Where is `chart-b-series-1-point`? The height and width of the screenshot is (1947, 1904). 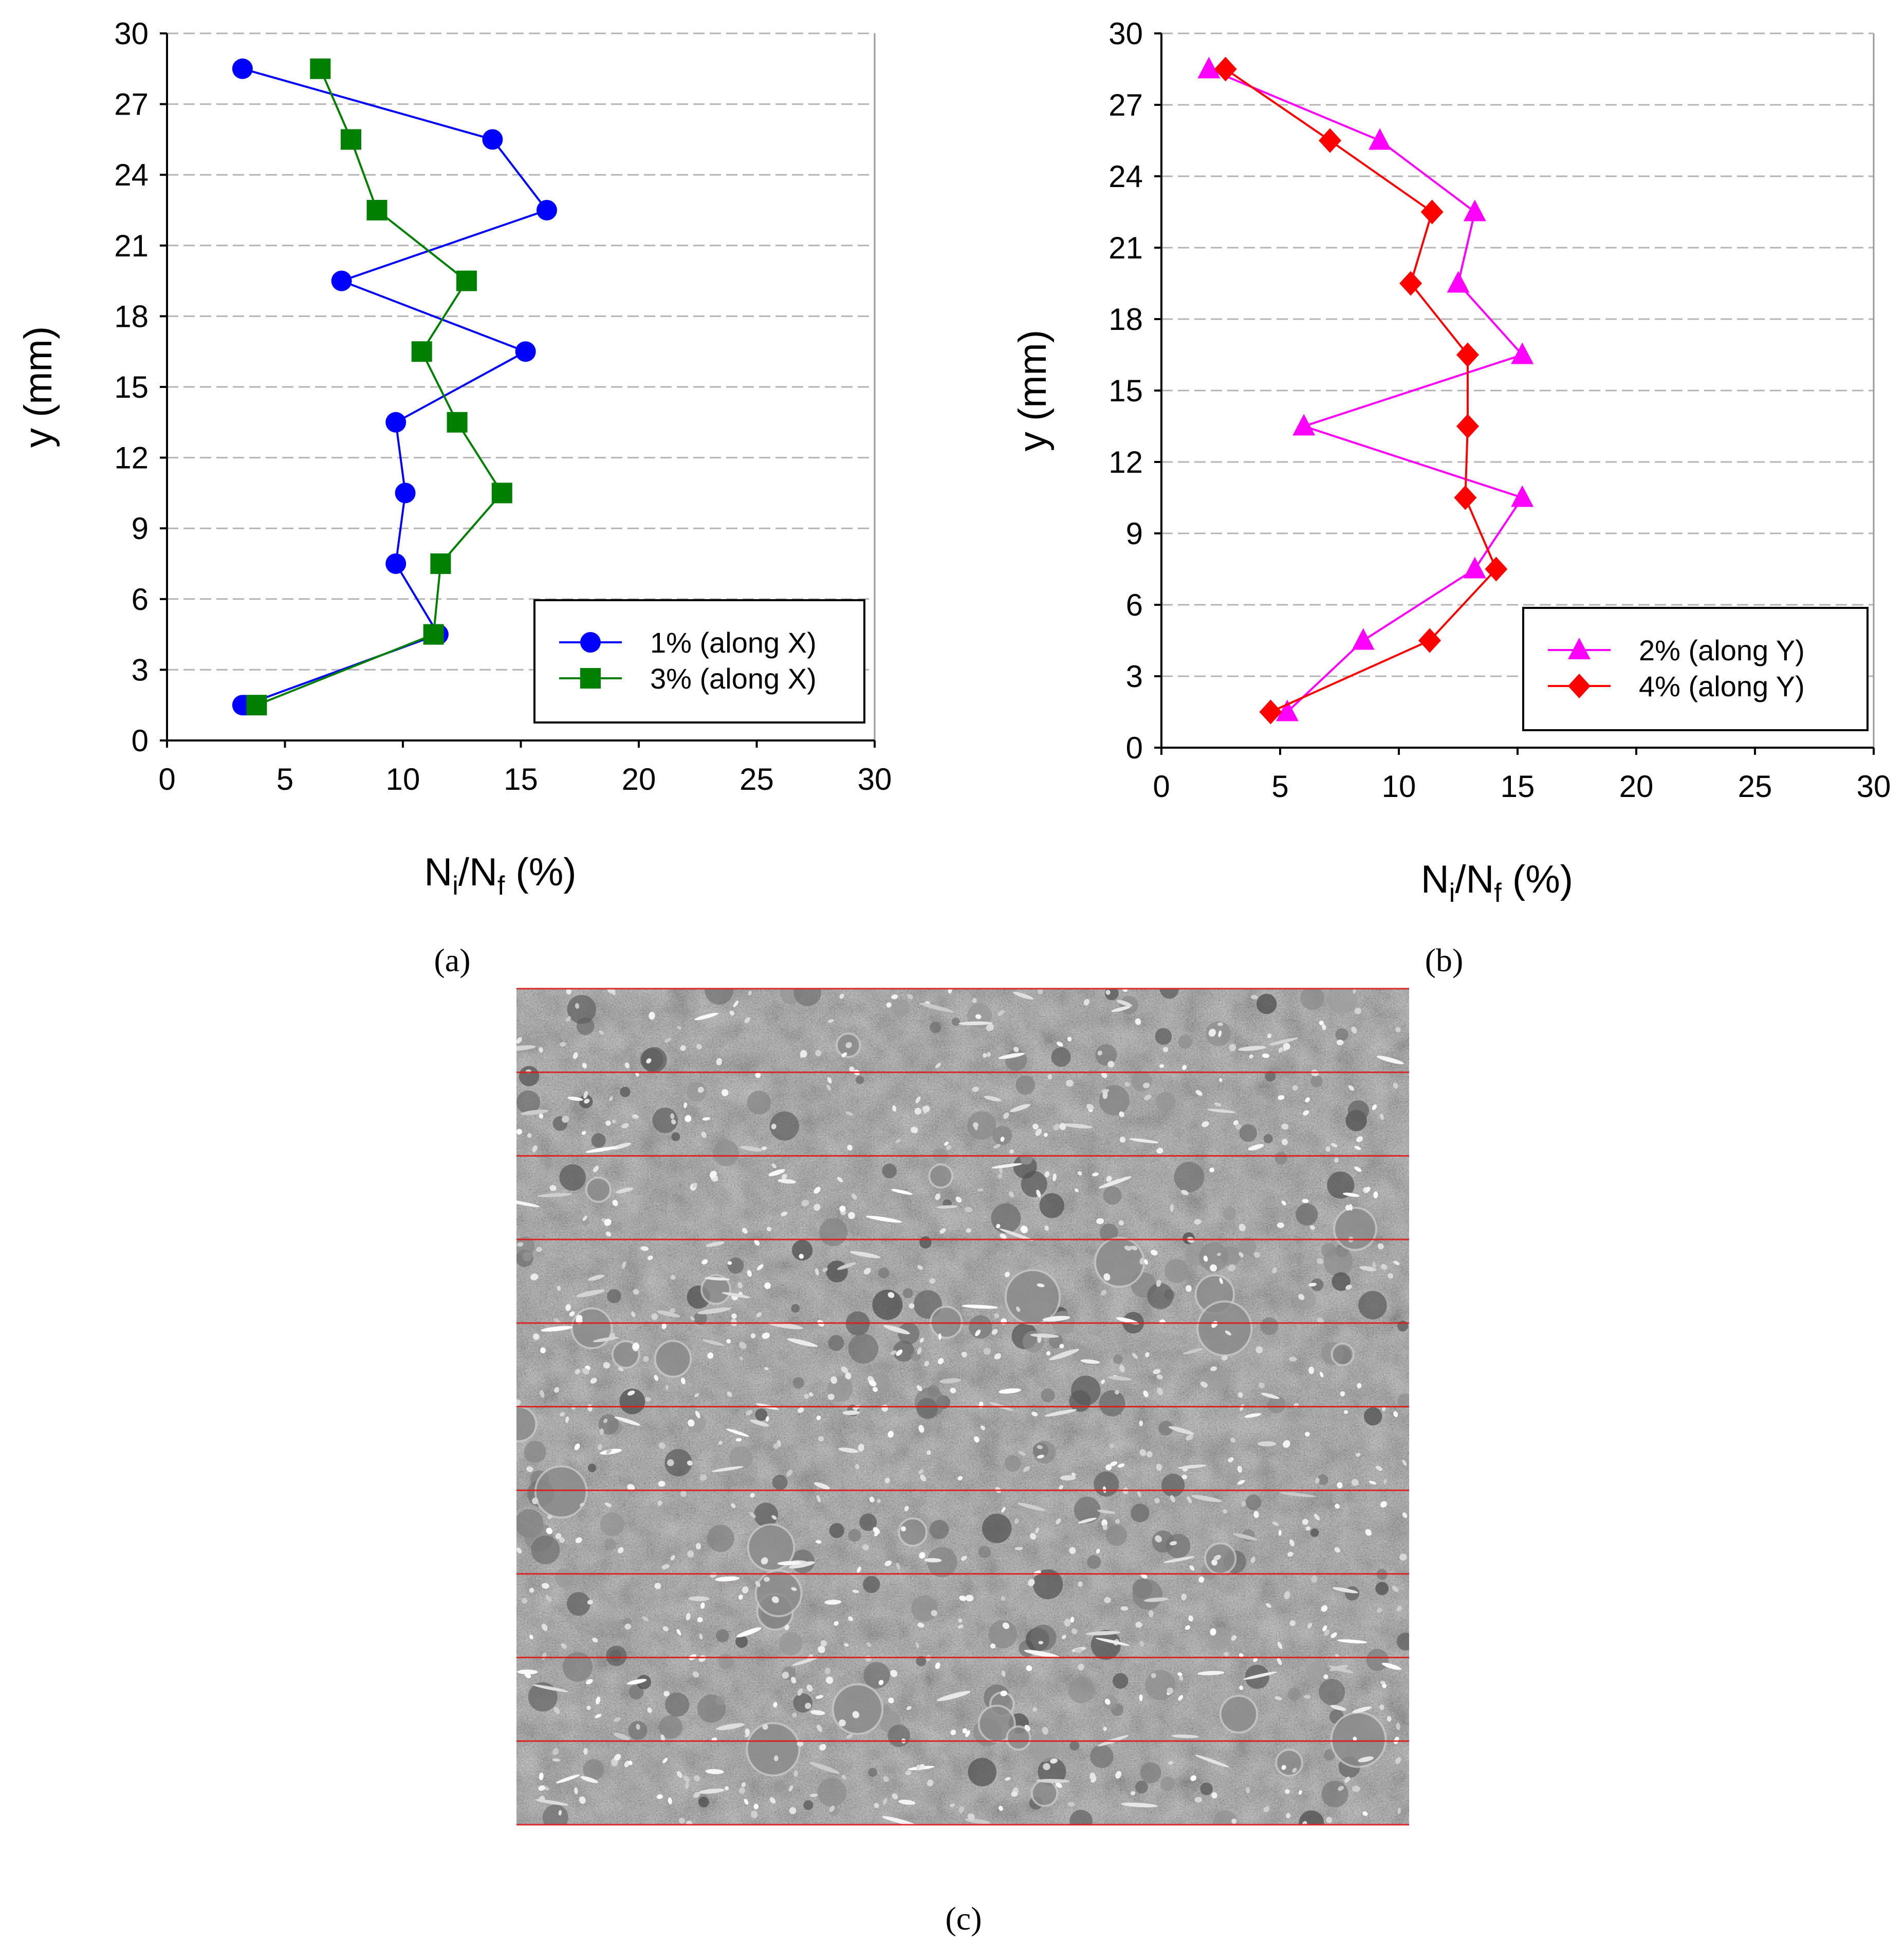 chart-b-series-1-point is located at coordinates (1474, 568).